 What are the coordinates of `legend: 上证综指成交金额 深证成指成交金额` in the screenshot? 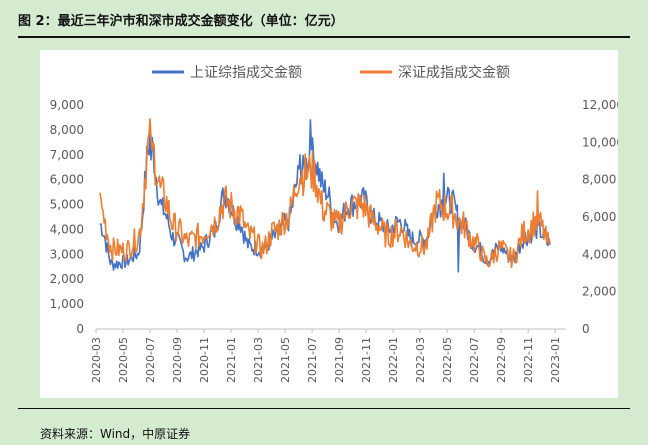 It's located at (331, 72).